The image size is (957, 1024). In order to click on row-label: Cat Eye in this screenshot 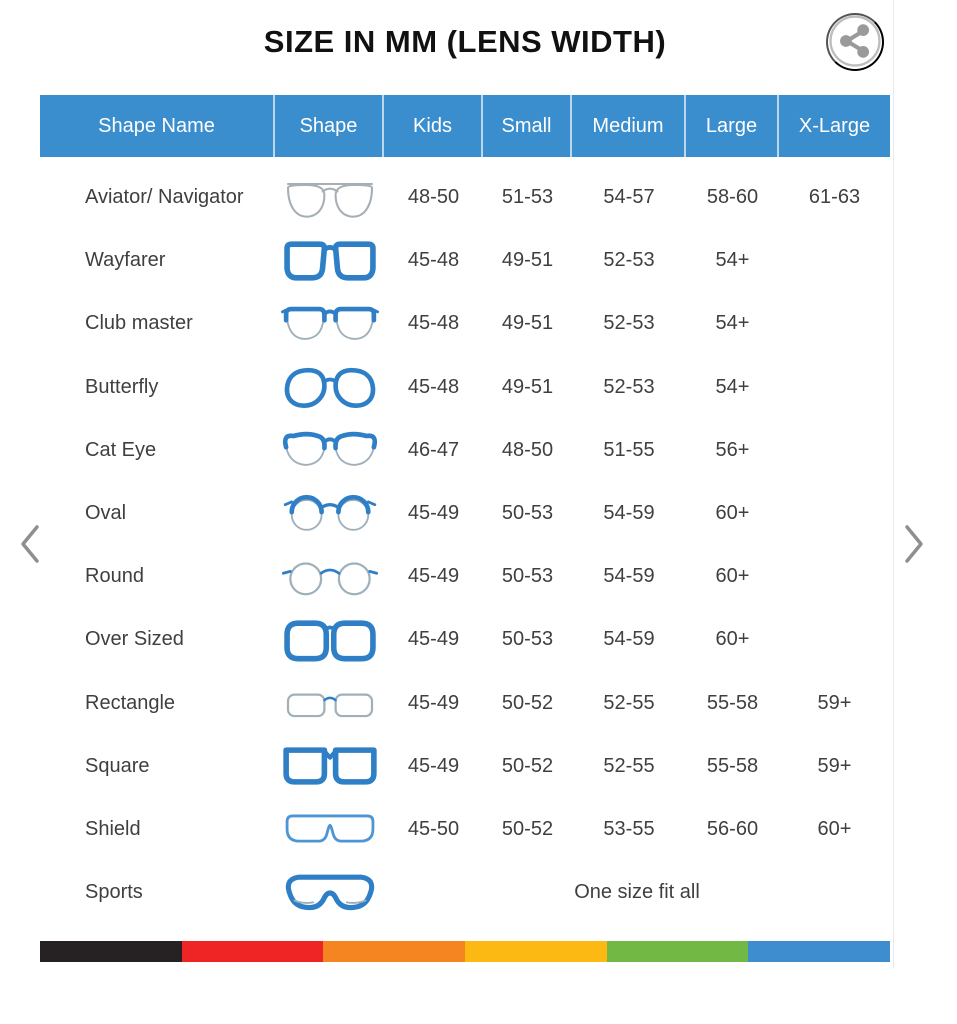, I will do `click(121, 449)`.